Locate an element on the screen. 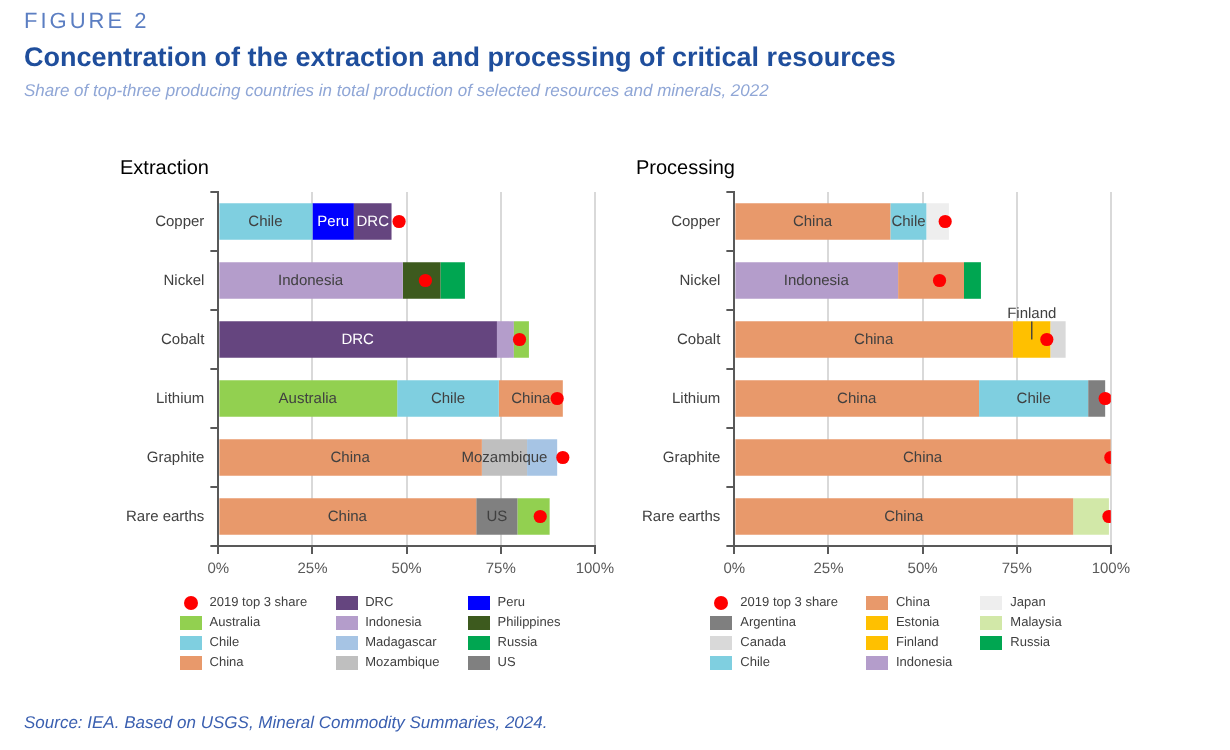 The width and height of the screenshot is (1230, 750). caption: FIGURE 2 is located at coordinates (87, 22).